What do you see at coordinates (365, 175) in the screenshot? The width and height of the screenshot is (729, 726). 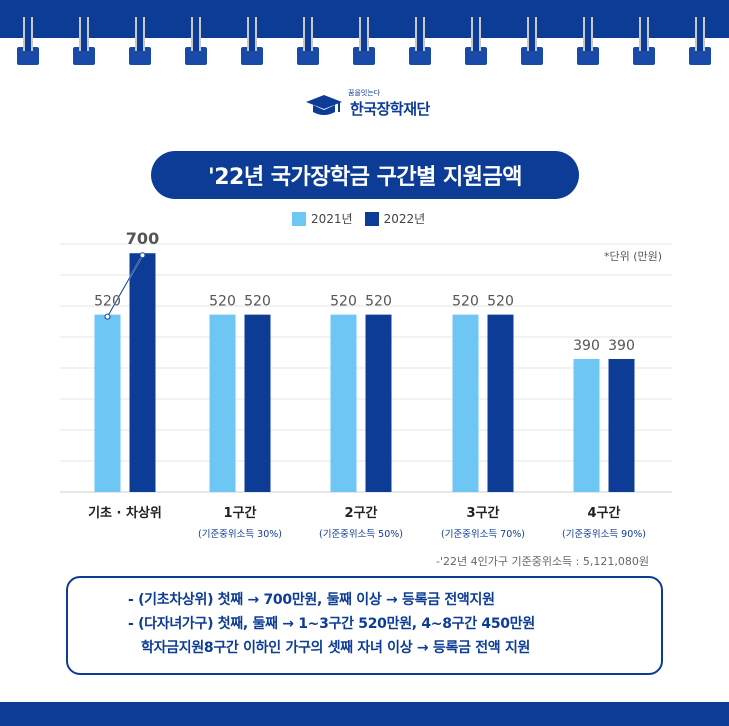 I see `page-title: '22년 국가장학금 구간별 지원금액` at bounding box center [365, 175].